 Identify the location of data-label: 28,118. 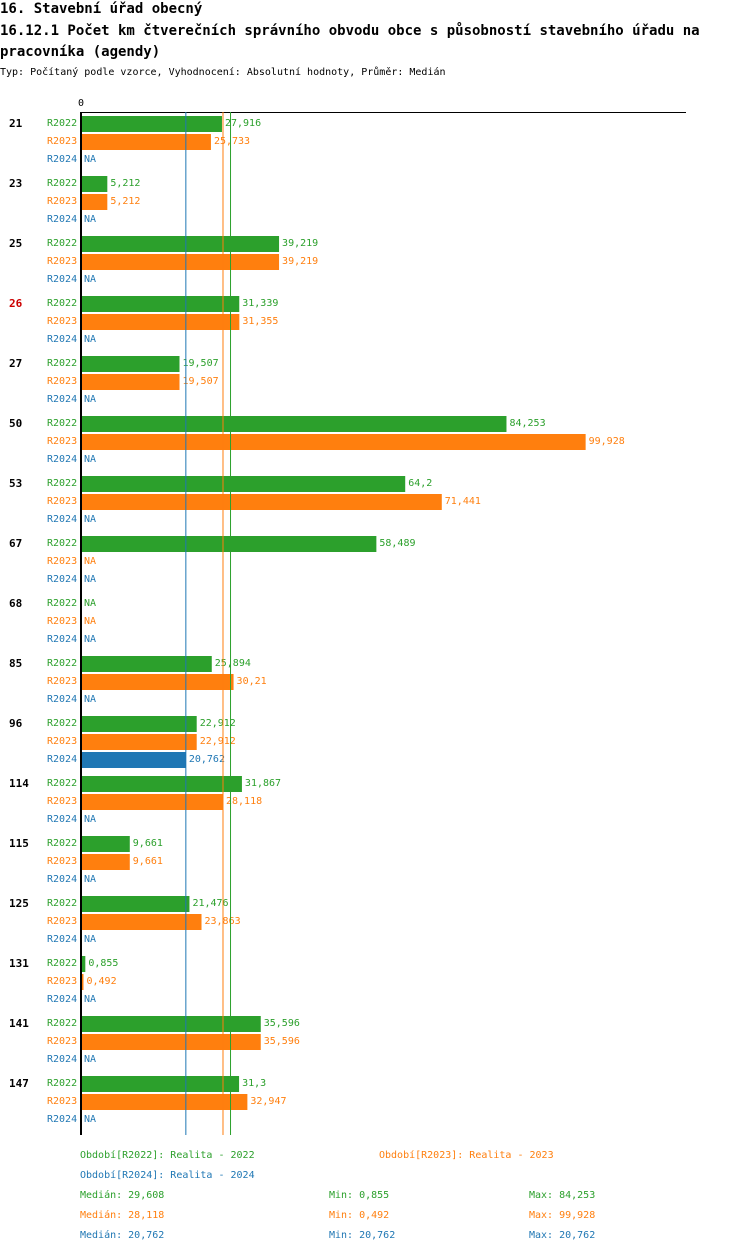
(244, 801).